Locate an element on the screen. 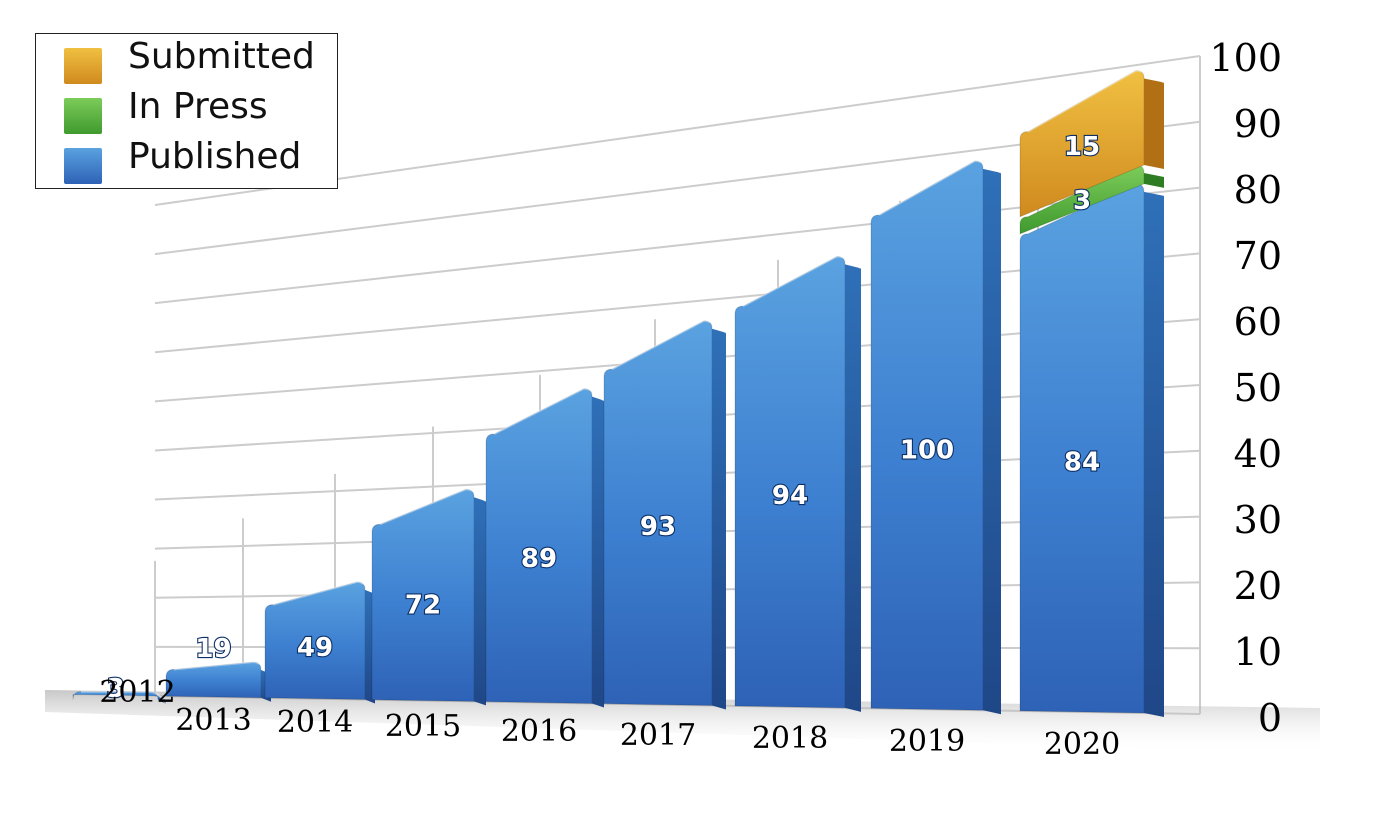 Image resolution: width=1386 pixels, height=818 pixels. bar-group-2015 is located at coordinates (429, 597).